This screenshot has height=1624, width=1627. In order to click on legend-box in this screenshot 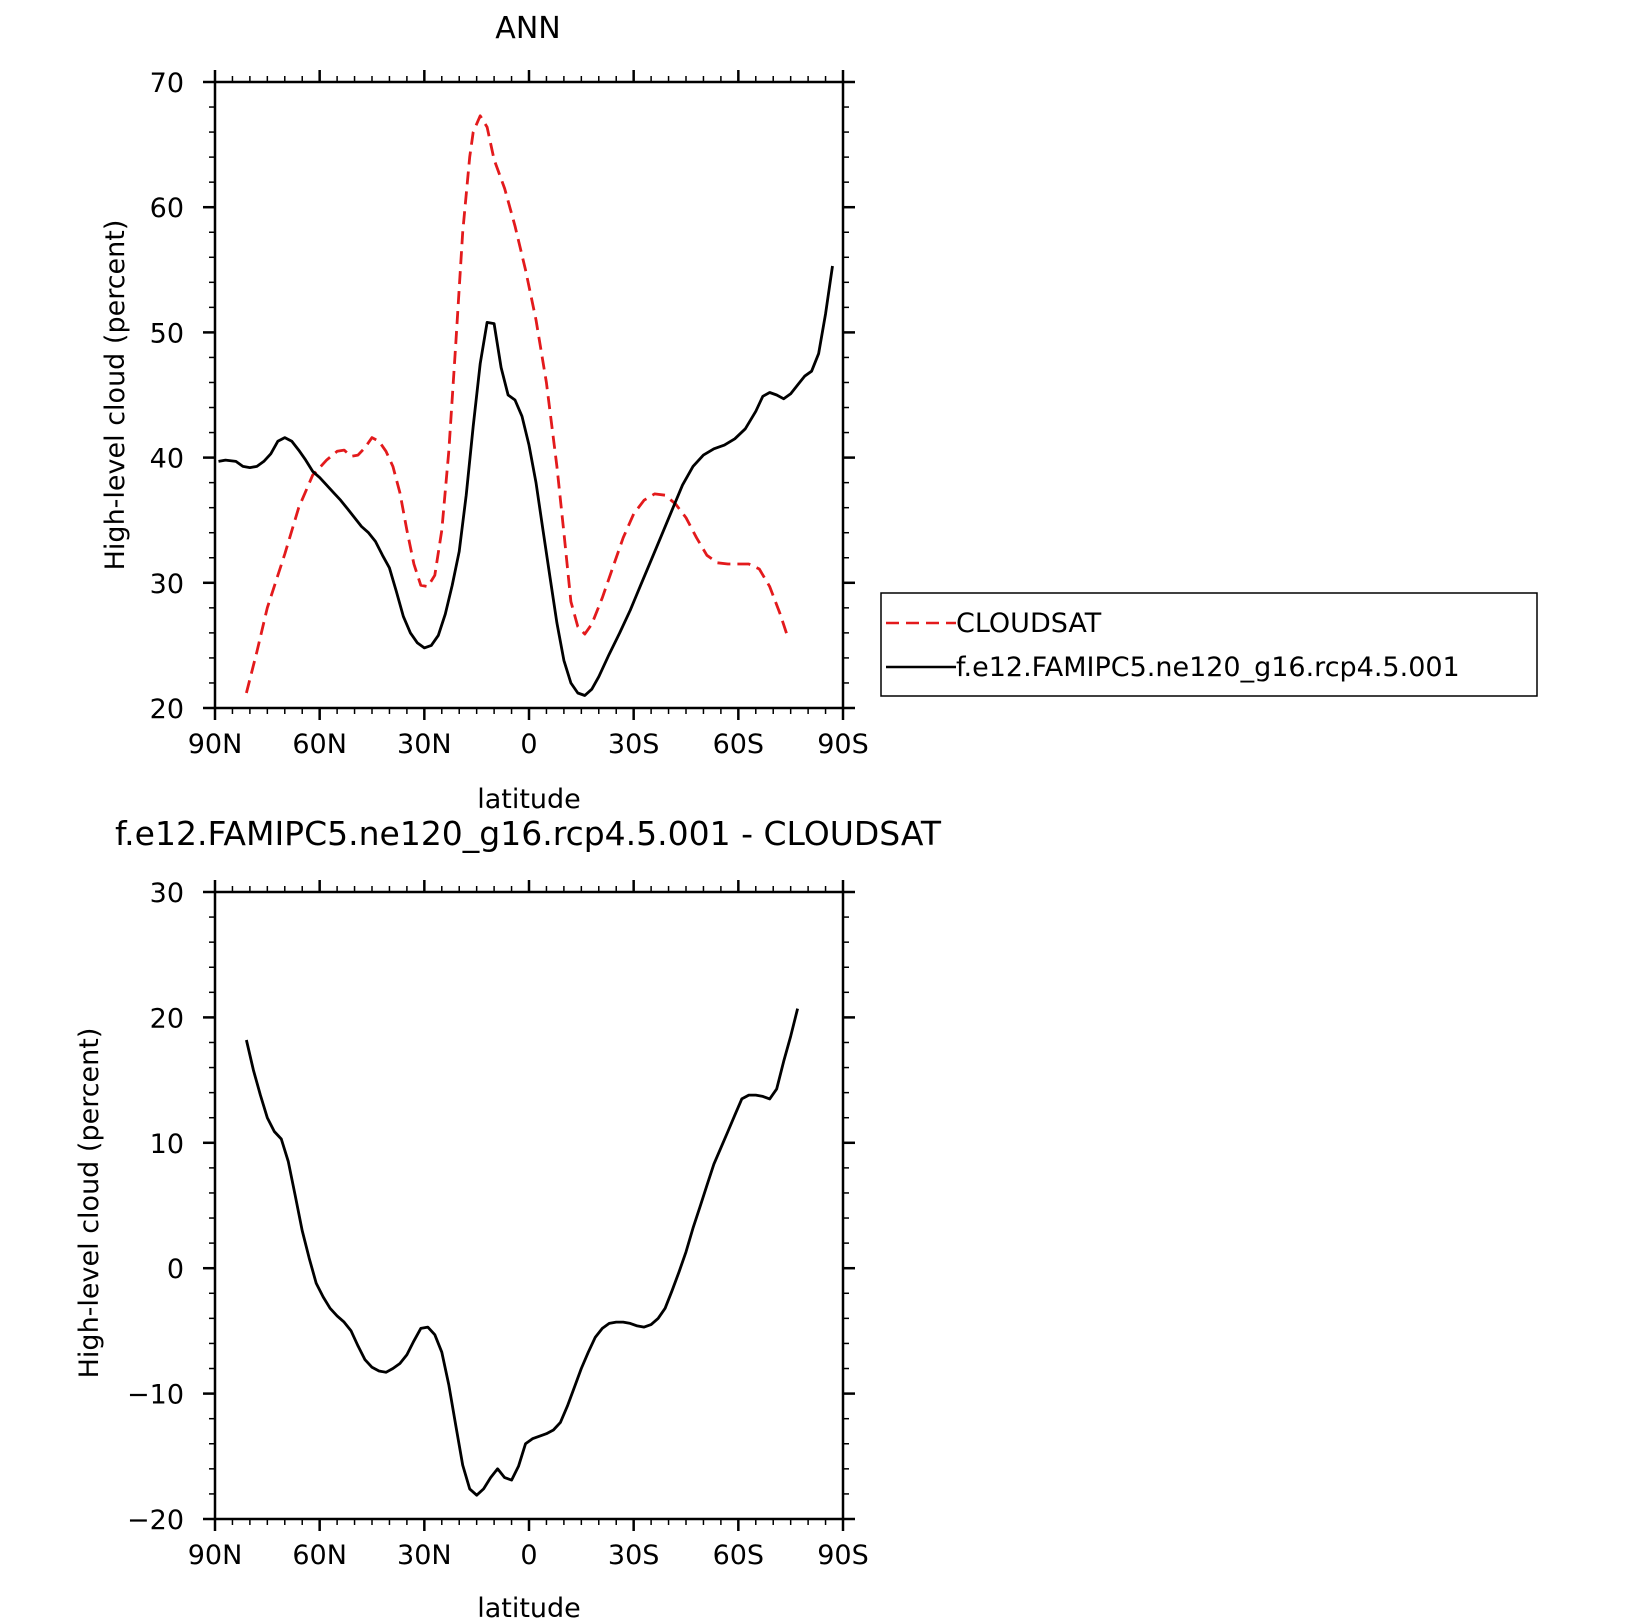, I will do `click(1209, 644)`.